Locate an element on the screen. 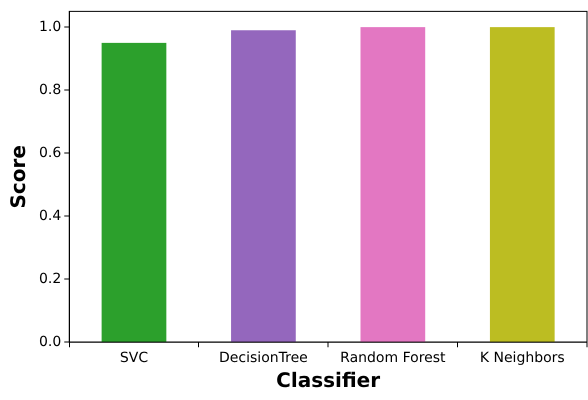 Image resolution: width=588 pixels, height=400 pixels. y-tick-label: 0.2 is located at coordinates (50, 278).